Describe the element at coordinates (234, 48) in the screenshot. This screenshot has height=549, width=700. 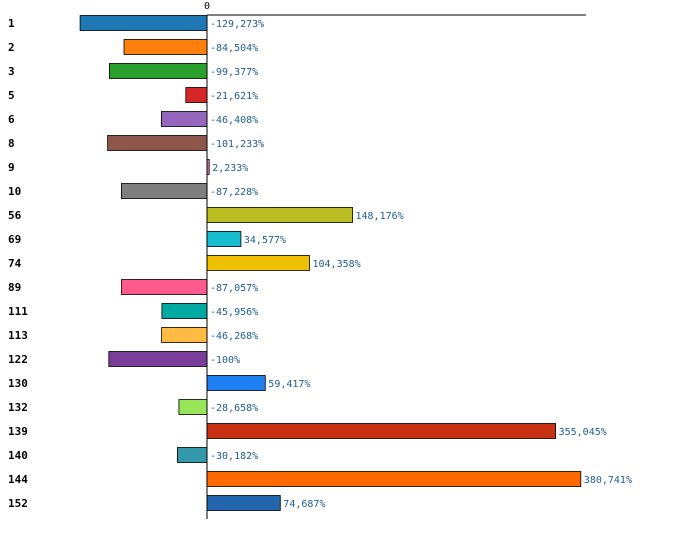
I see `value-label-2: -84,504%` at that location.